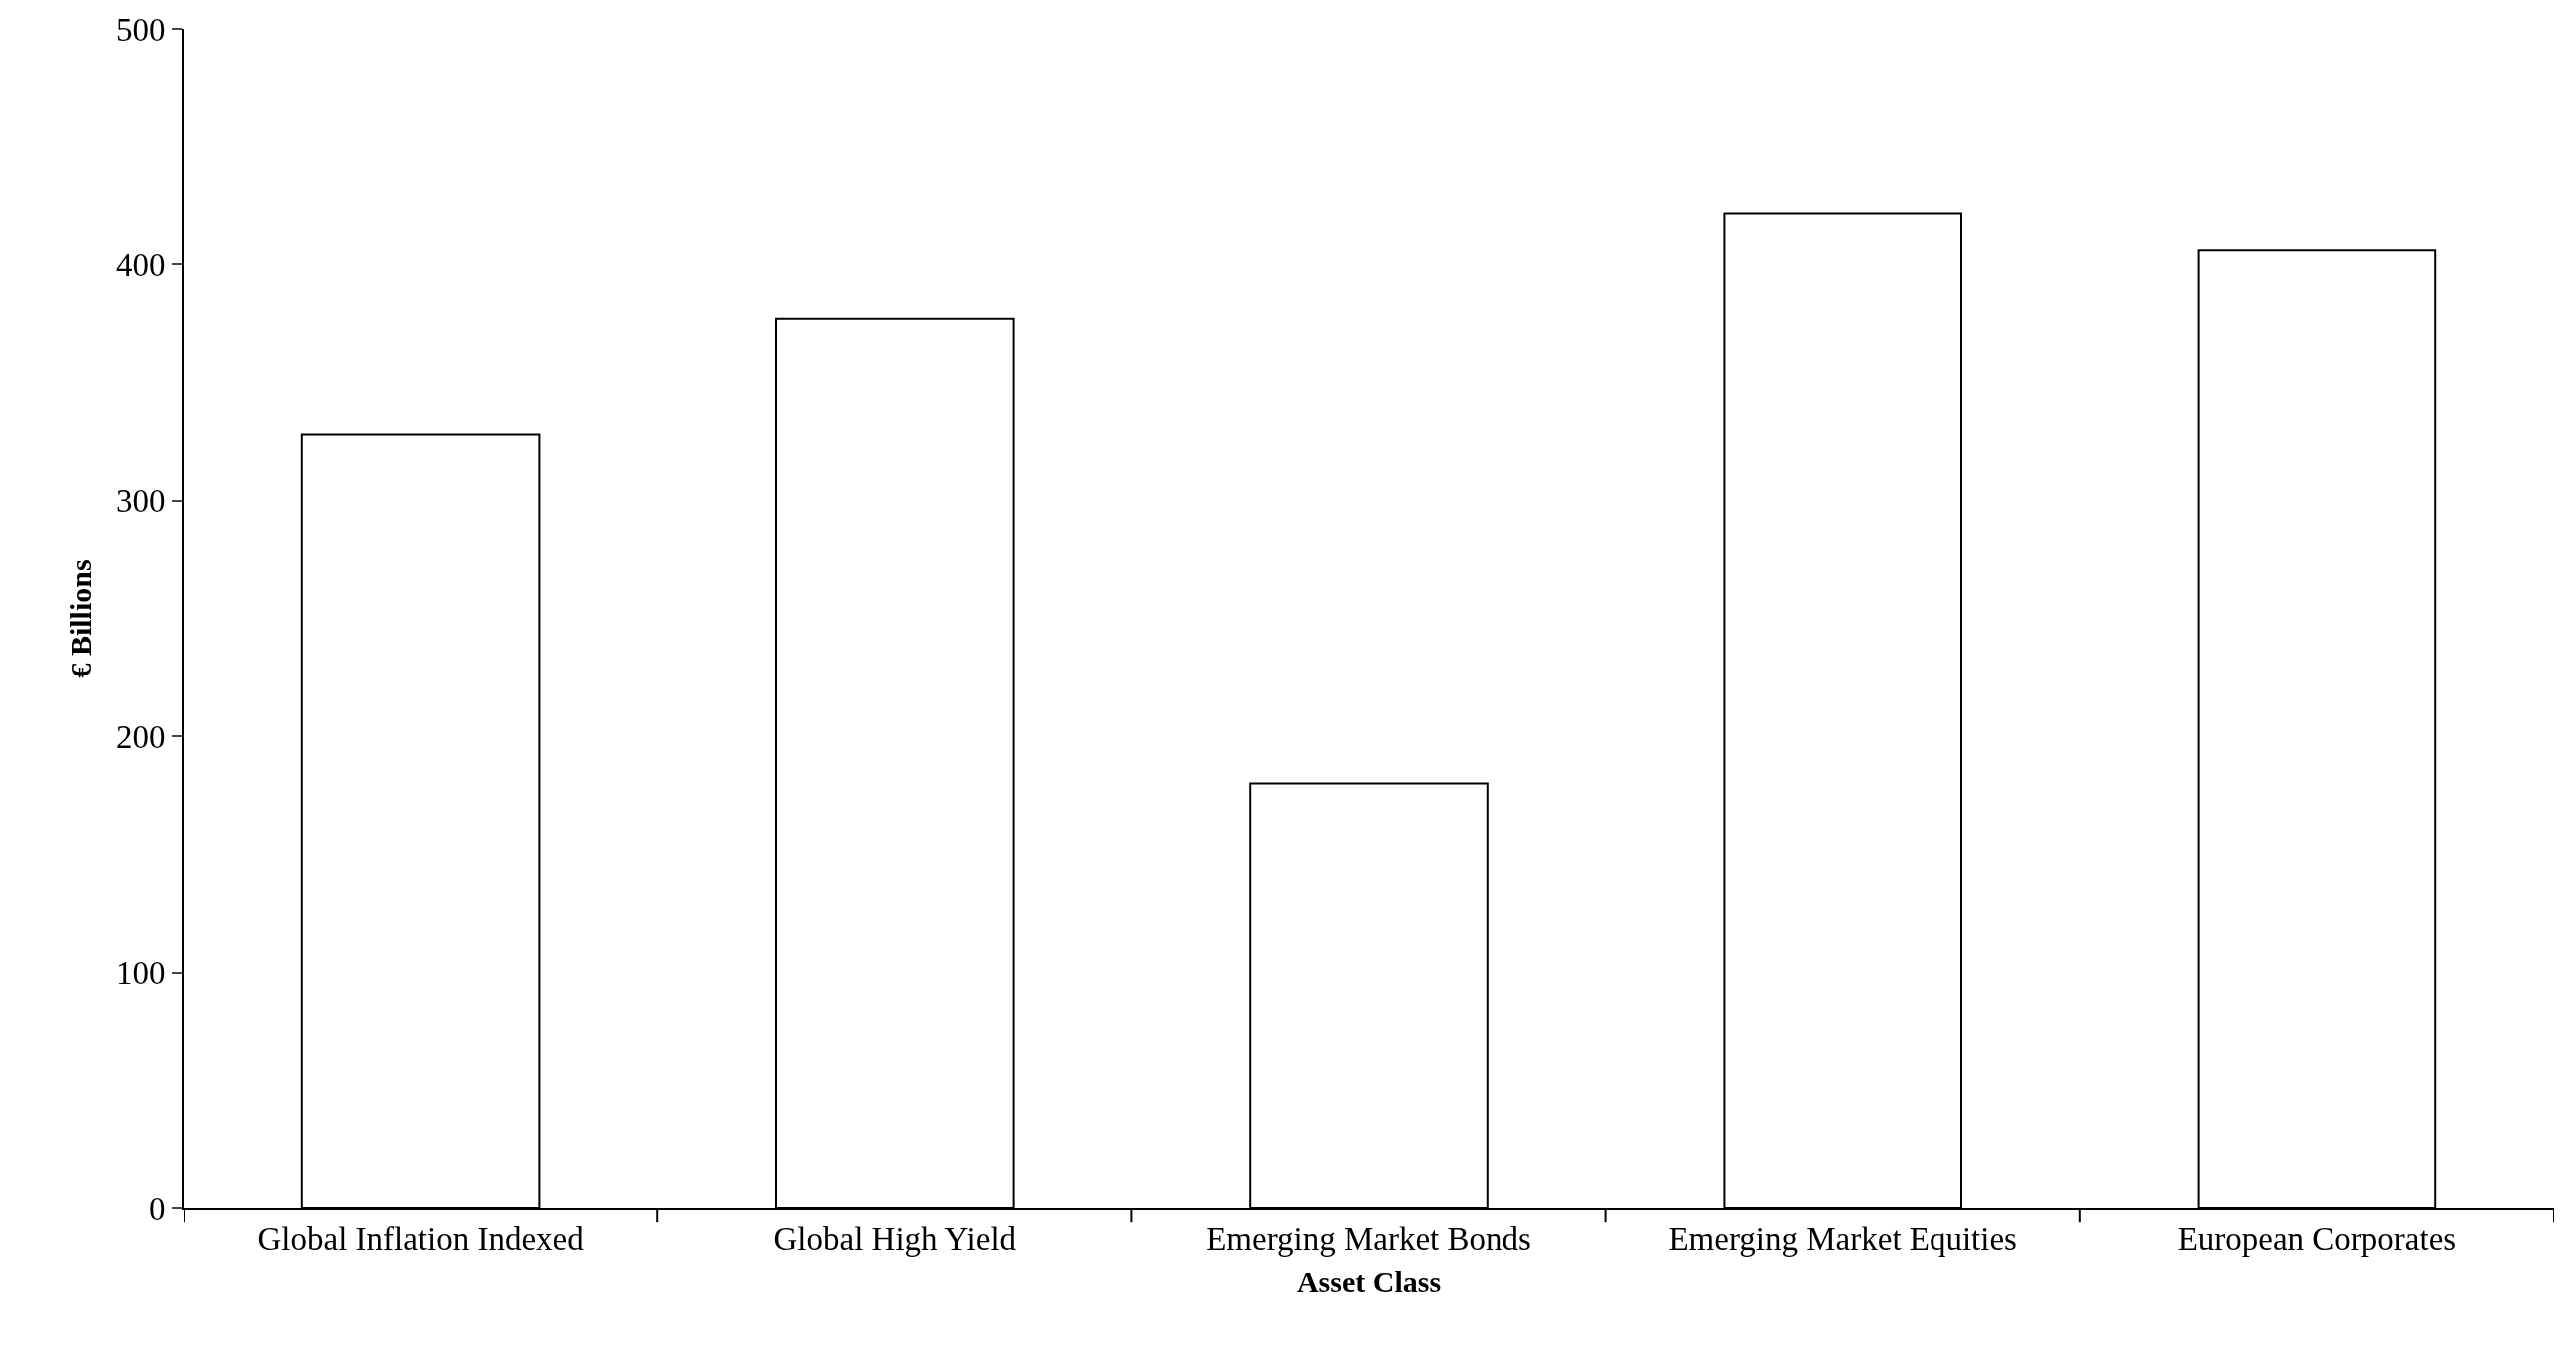  What do you see at coordinates (140, 736) in the screenshot?
I see `y-tick-label: 200` at bounding box center [140, 736].